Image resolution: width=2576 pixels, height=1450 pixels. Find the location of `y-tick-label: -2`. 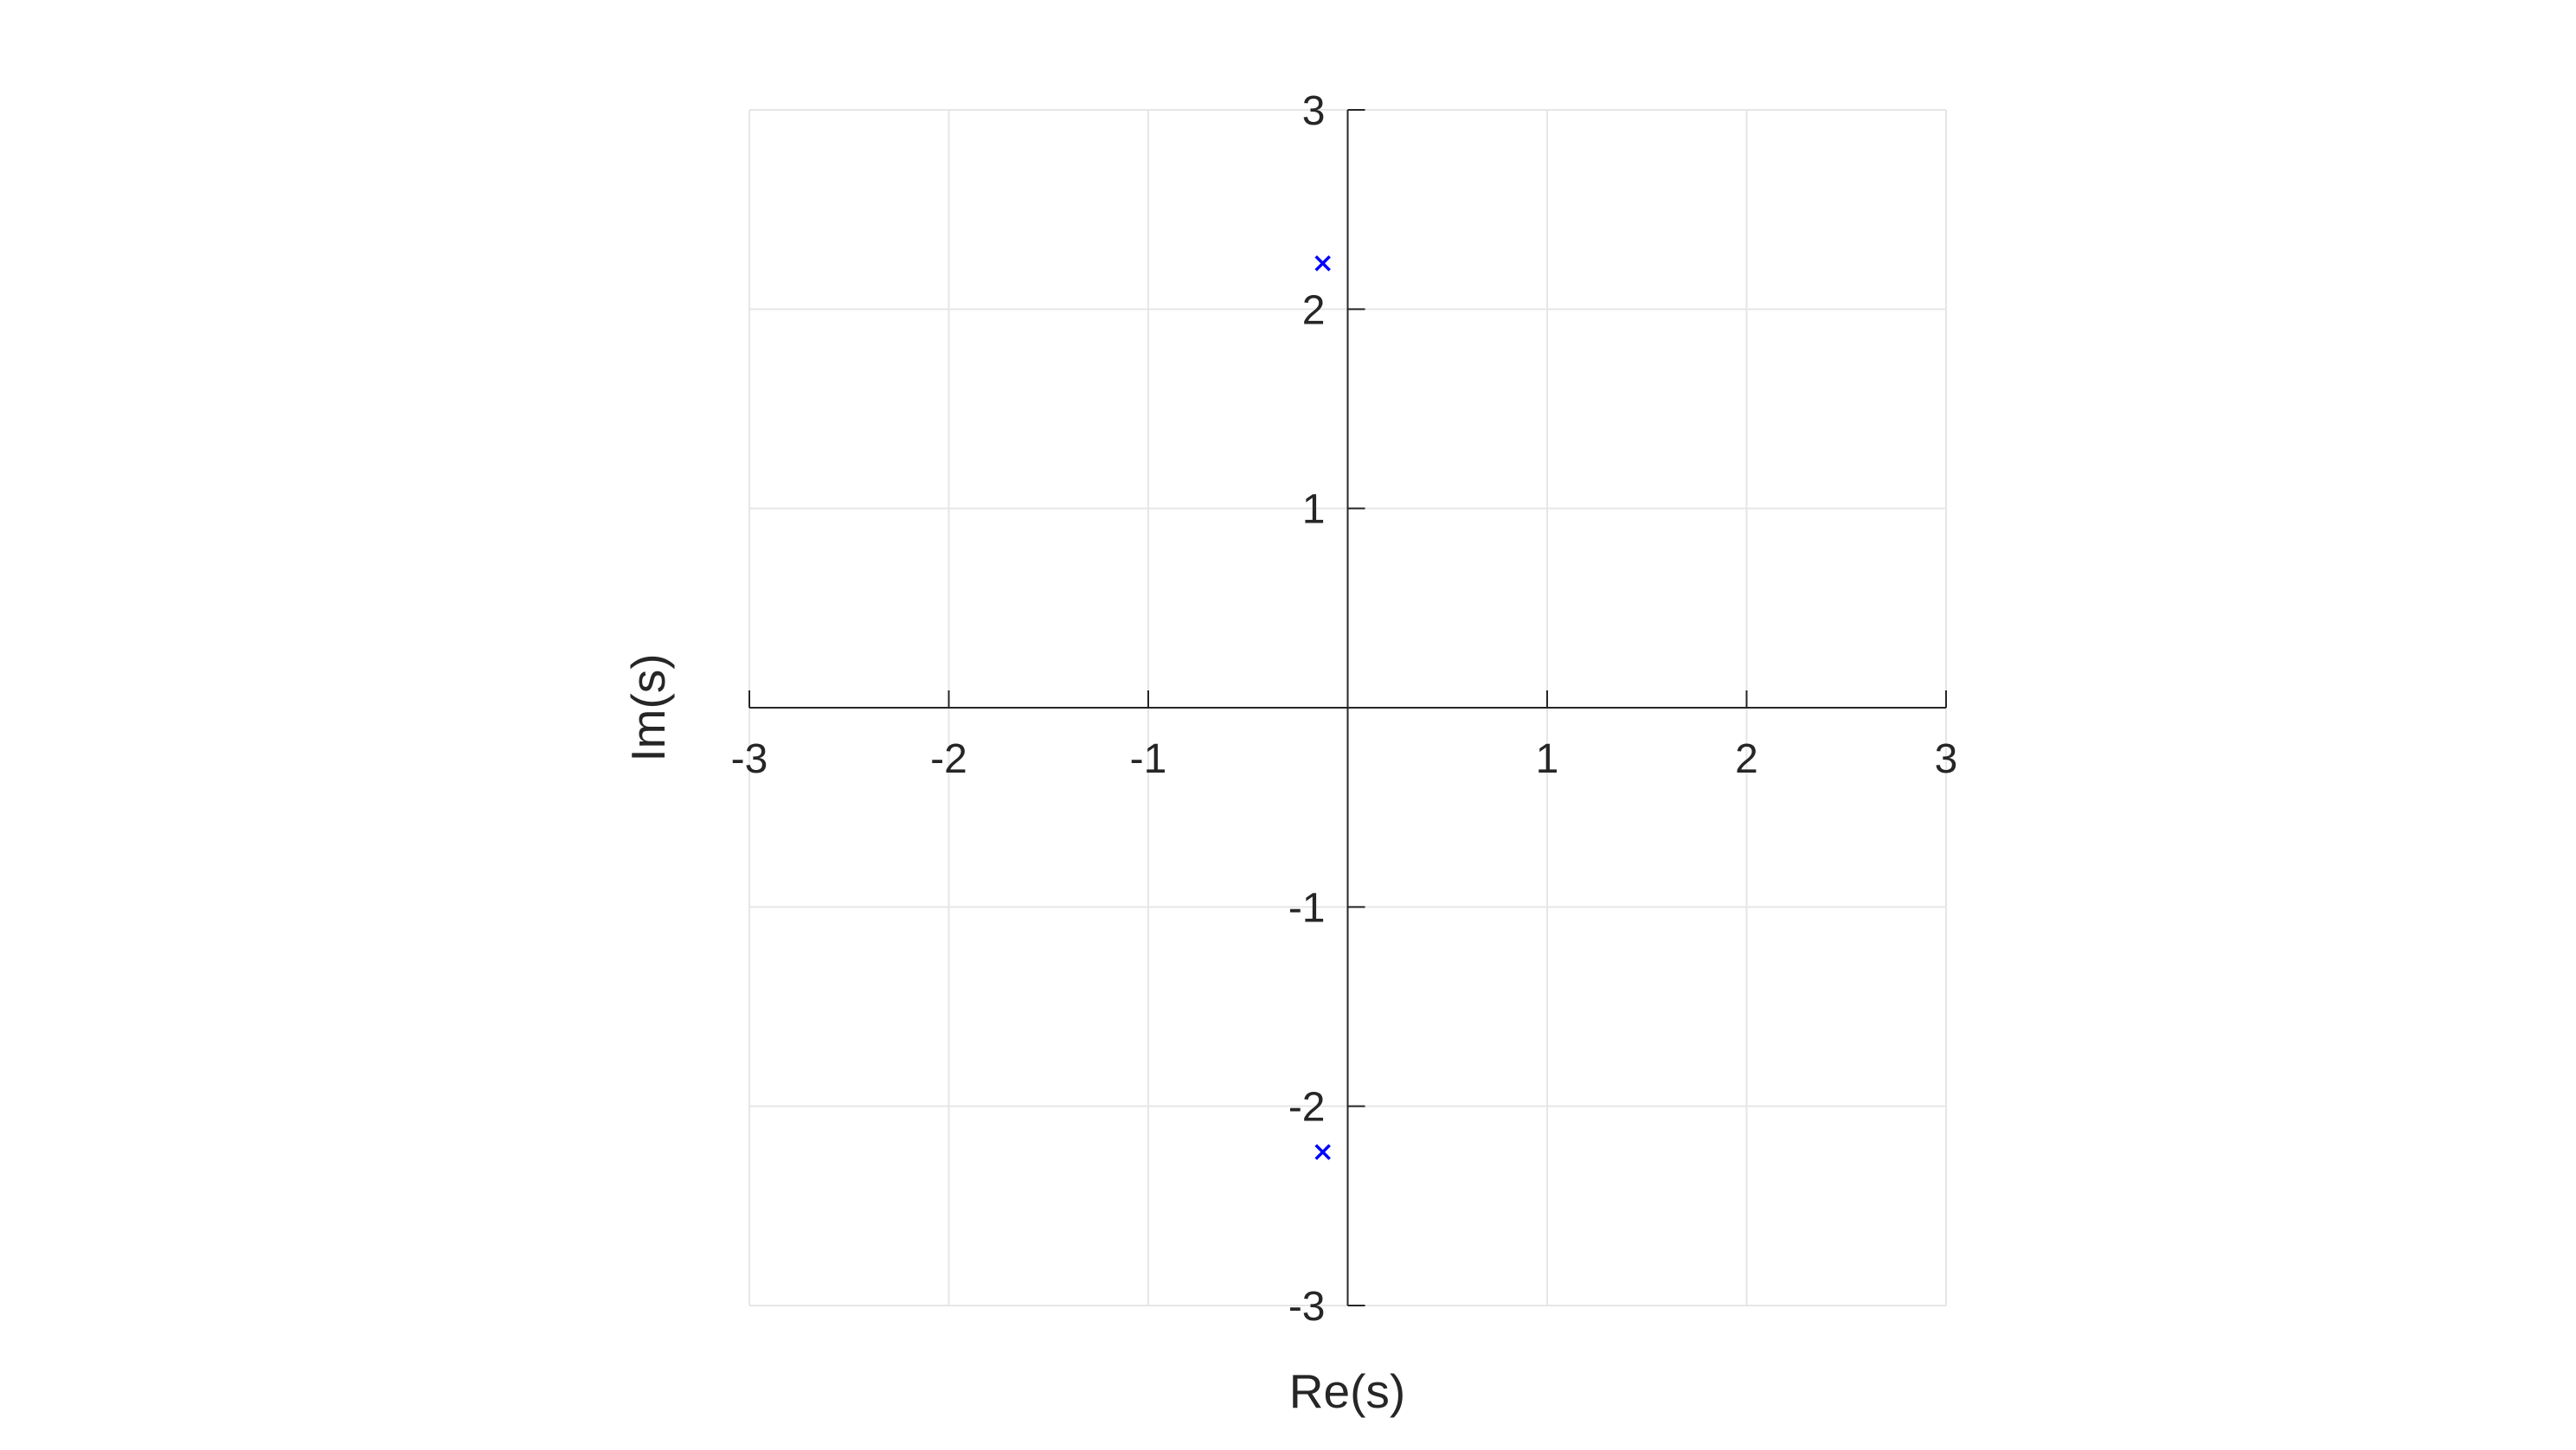

y-tick-label: -2 is located at coordinates (1307, 1108).